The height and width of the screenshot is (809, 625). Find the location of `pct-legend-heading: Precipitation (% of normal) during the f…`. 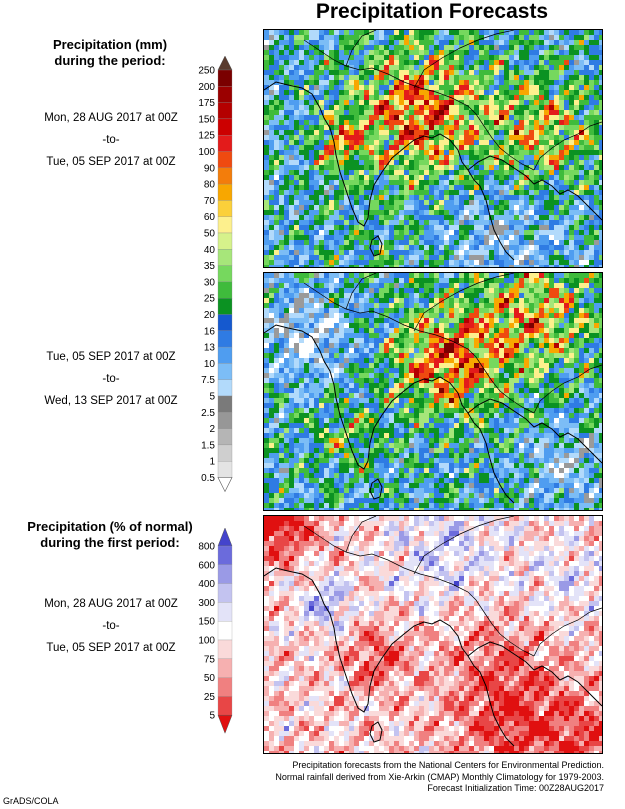

pct-legend-heading: Precipitation (% of normal) during the f… is located at coordinates (110, 535).